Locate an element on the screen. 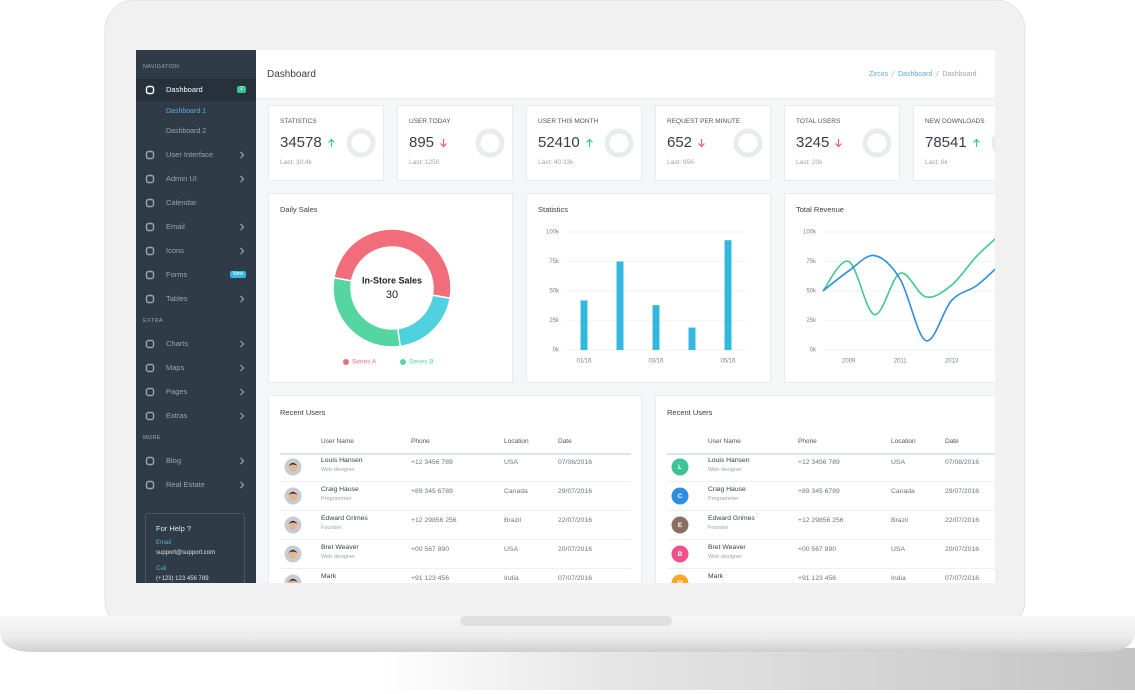 The width and height of the screenshot is (1135, 694). user-name: Bret Weaver is located at coordinates (727, 547).